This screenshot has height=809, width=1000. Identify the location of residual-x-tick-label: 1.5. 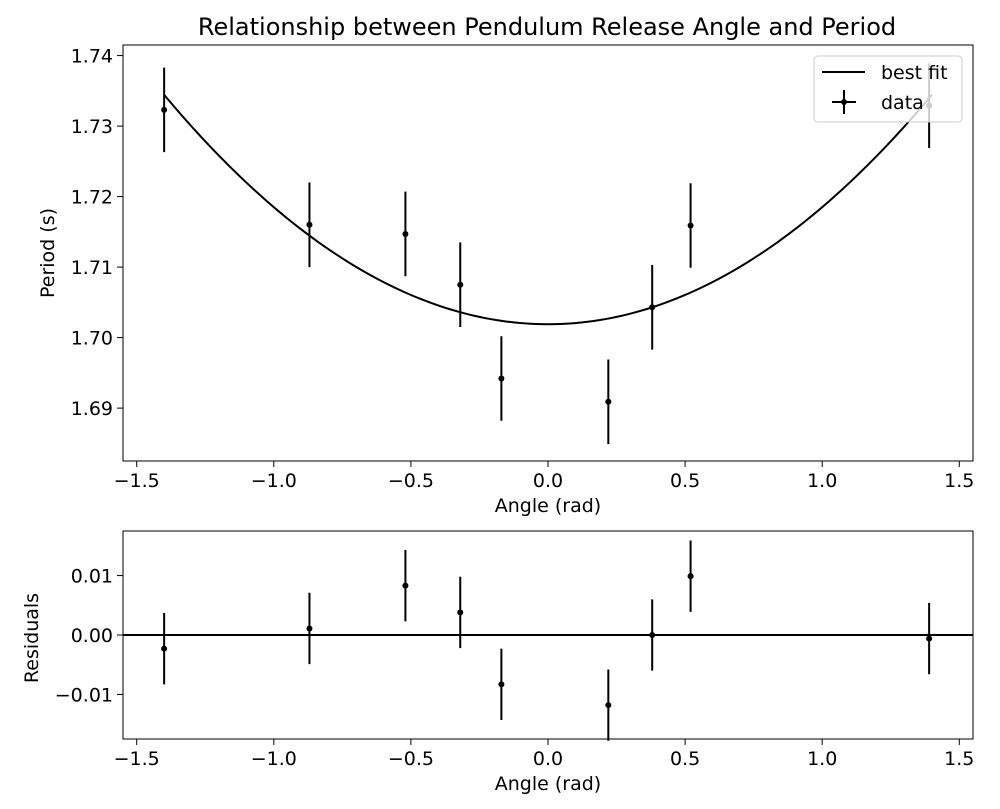
(959, 759).